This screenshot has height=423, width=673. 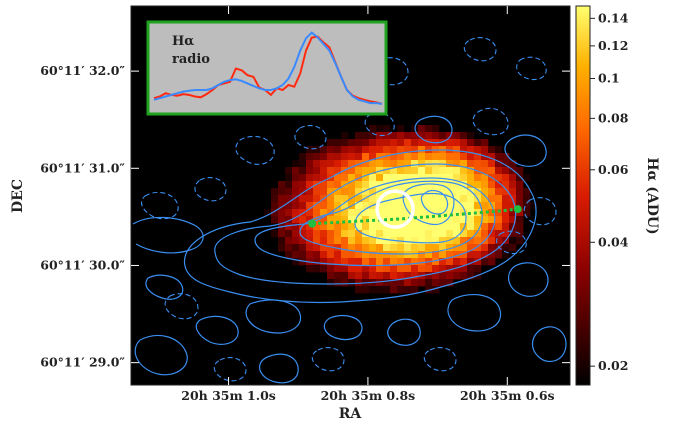 What do you see at coordinates (428, 204) in the screenshot?
I see `radio-contour` at bounding box center [428, 204].